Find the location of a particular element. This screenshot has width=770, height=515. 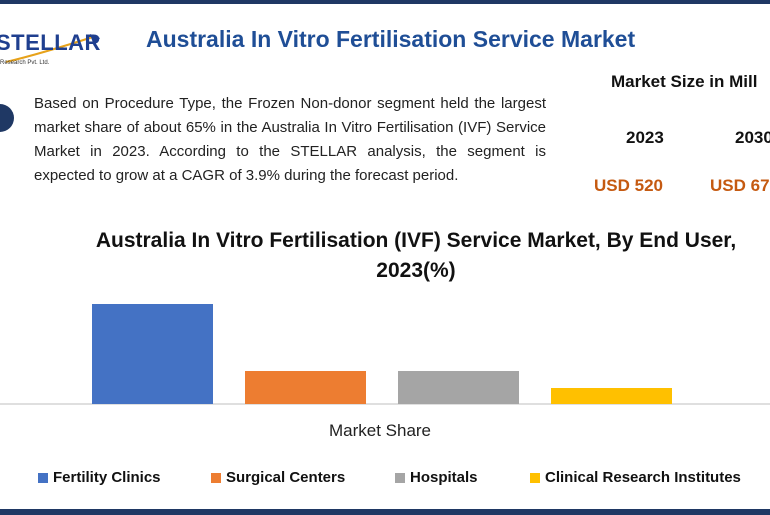

market-size-year-1: 2023 is located at coordinates (645, 137).